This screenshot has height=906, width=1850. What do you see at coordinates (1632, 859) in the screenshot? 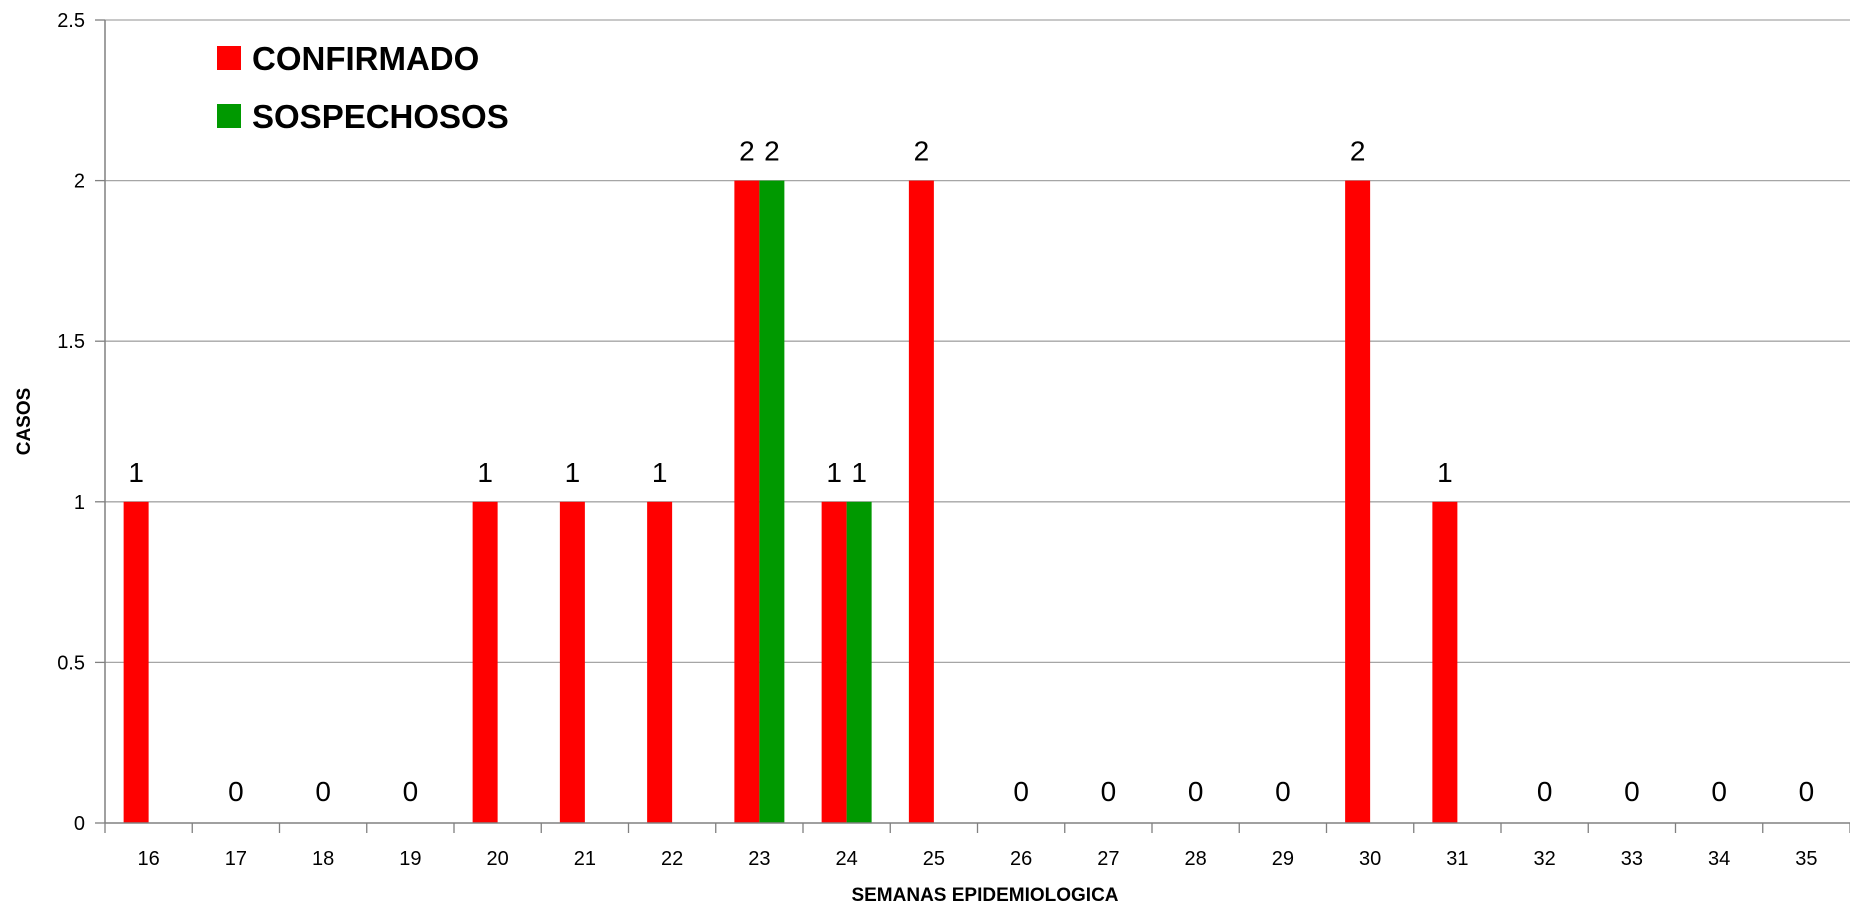
I see `x-tick-label: 33` at bounding box center [1632, 859].